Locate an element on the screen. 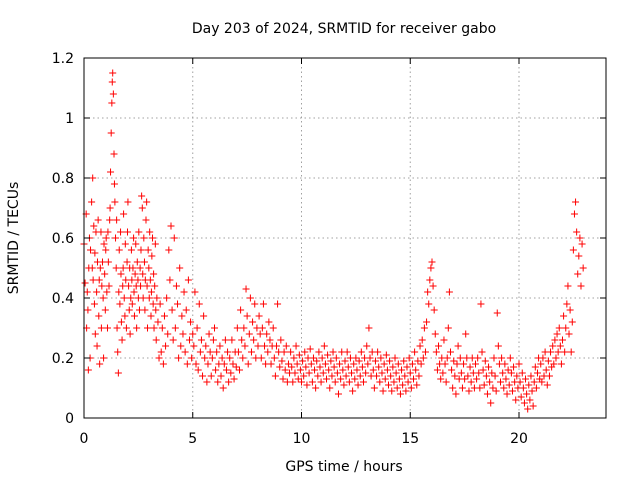 The image size is (640, 480). y-tick-label: 0.8 is located at coordinates (63, 179).